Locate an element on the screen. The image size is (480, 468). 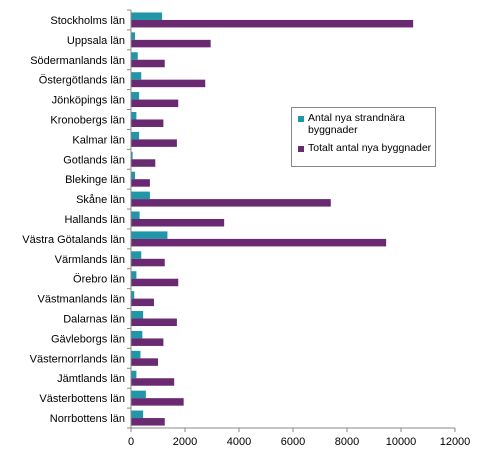
x-tick-label: 4000 is located at coordinates (239, 442).